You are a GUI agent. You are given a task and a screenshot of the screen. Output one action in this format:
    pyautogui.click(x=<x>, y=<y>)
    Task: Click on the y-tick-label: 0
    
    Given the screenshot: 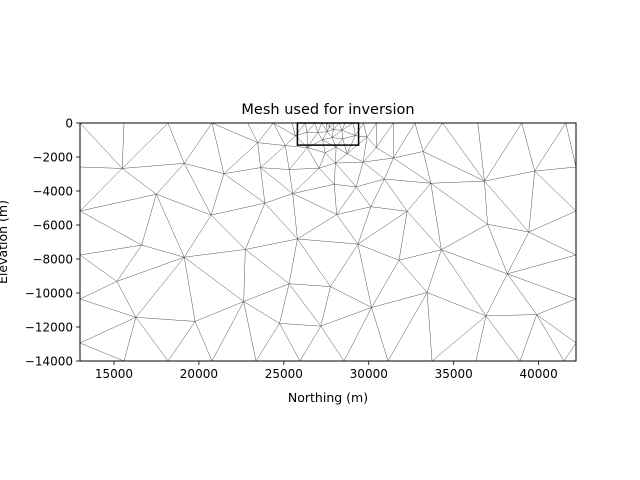 What is the action you would take?
    pyautogui.click(x=69, y=124)
    